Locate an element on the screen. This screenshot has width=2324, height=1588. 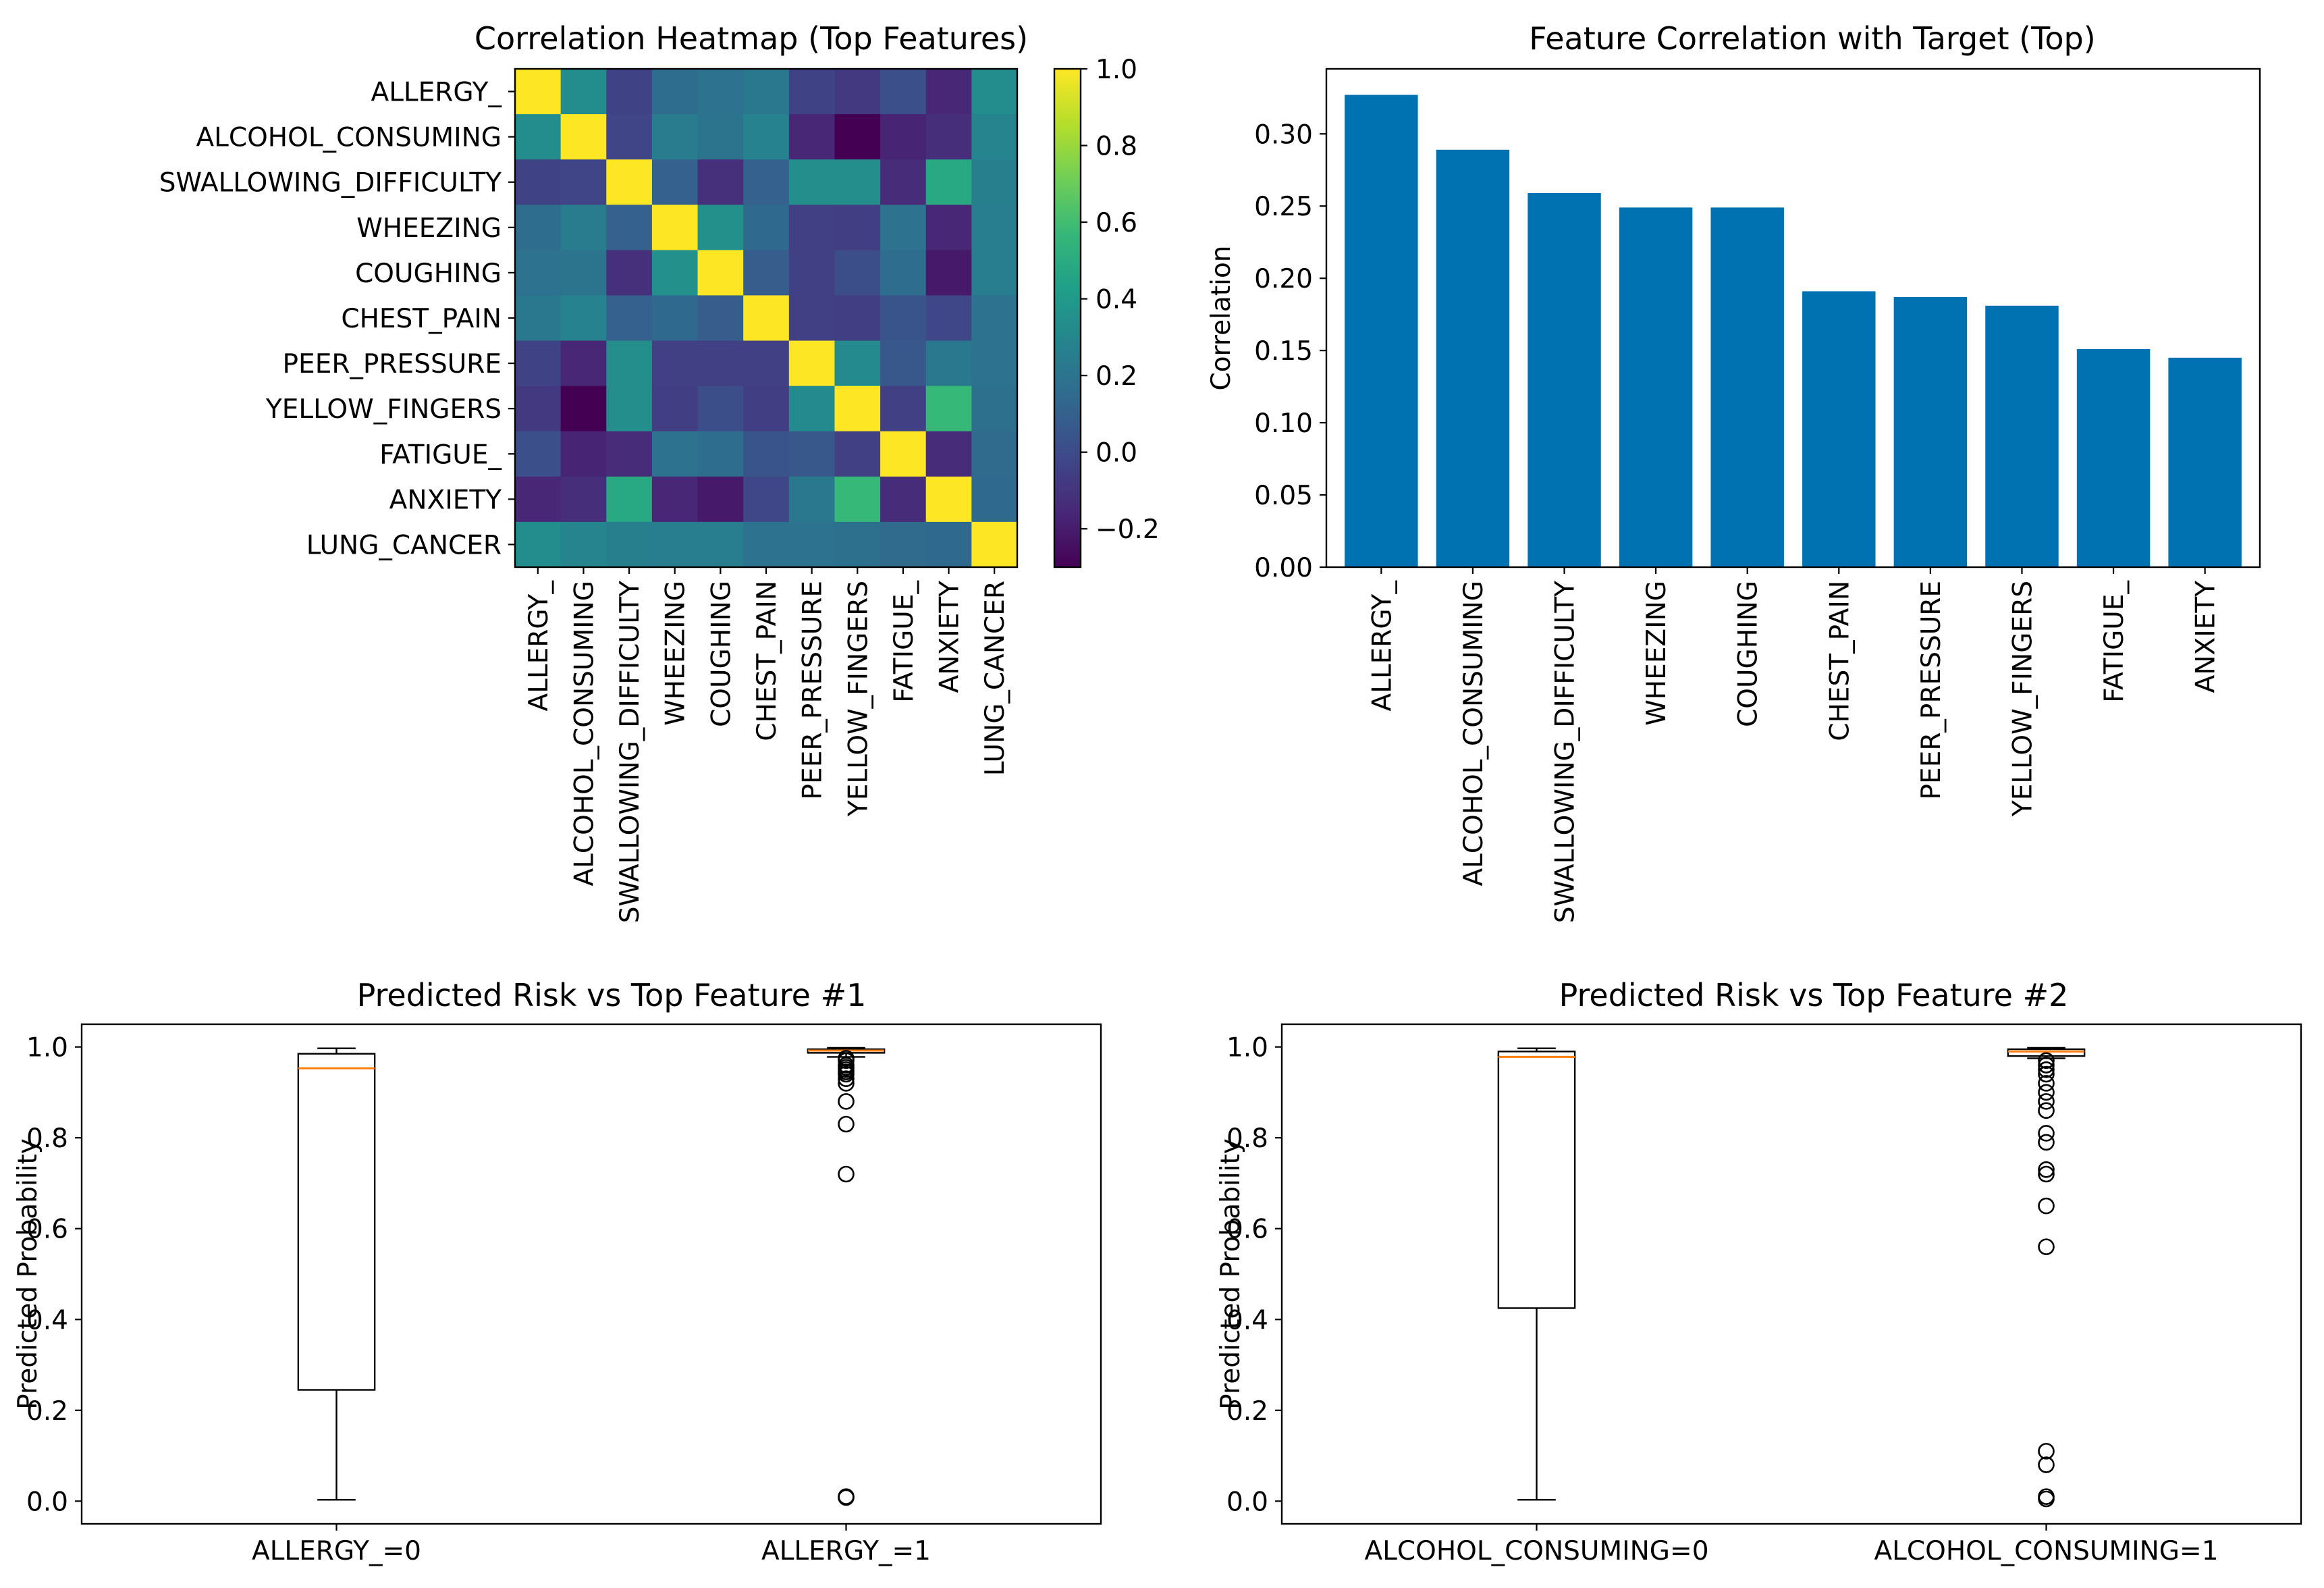
box-y-tick-label: 0.6 is located at coordinates (1247, 1230).